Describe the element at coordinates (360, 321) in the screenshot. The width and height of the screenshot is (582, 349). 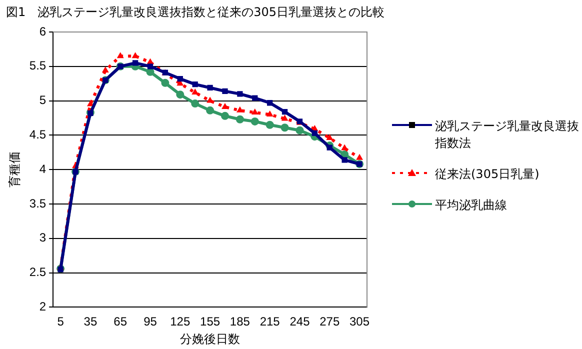
I see `x-tick-label: 305` at that location.